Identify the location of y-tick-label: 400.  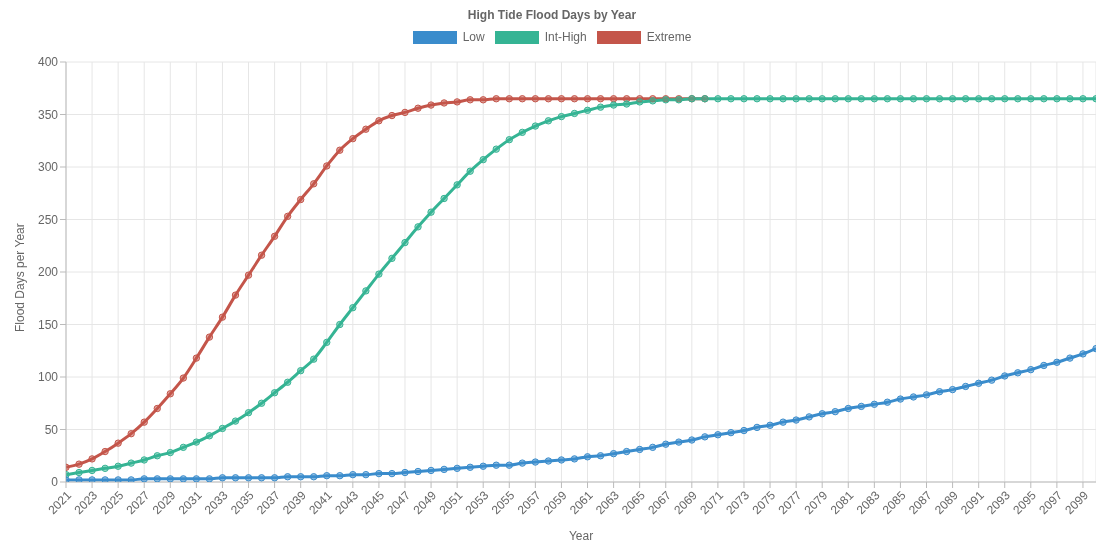
(48, 62).